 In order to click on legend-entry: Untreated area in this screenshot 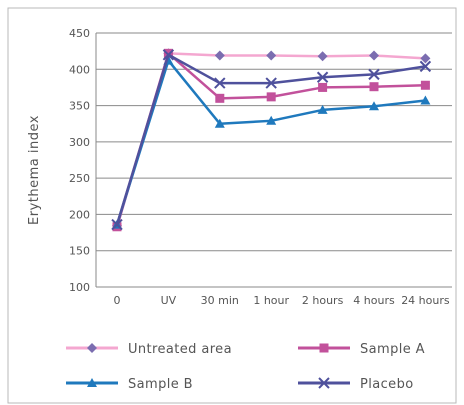, I will do `click(149, 349)`.